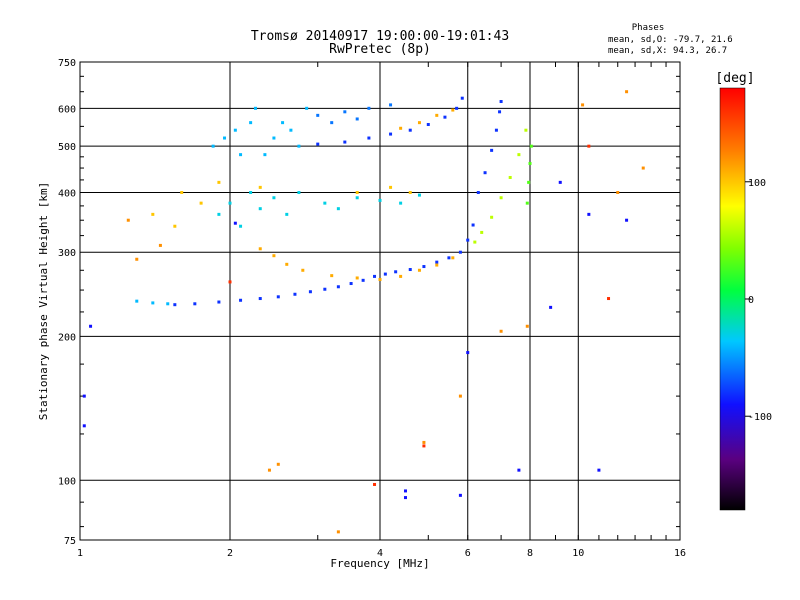 The height and width of the screenshot is (600, 800). I want to click on x-tick-label: 8, so click(530, 553).